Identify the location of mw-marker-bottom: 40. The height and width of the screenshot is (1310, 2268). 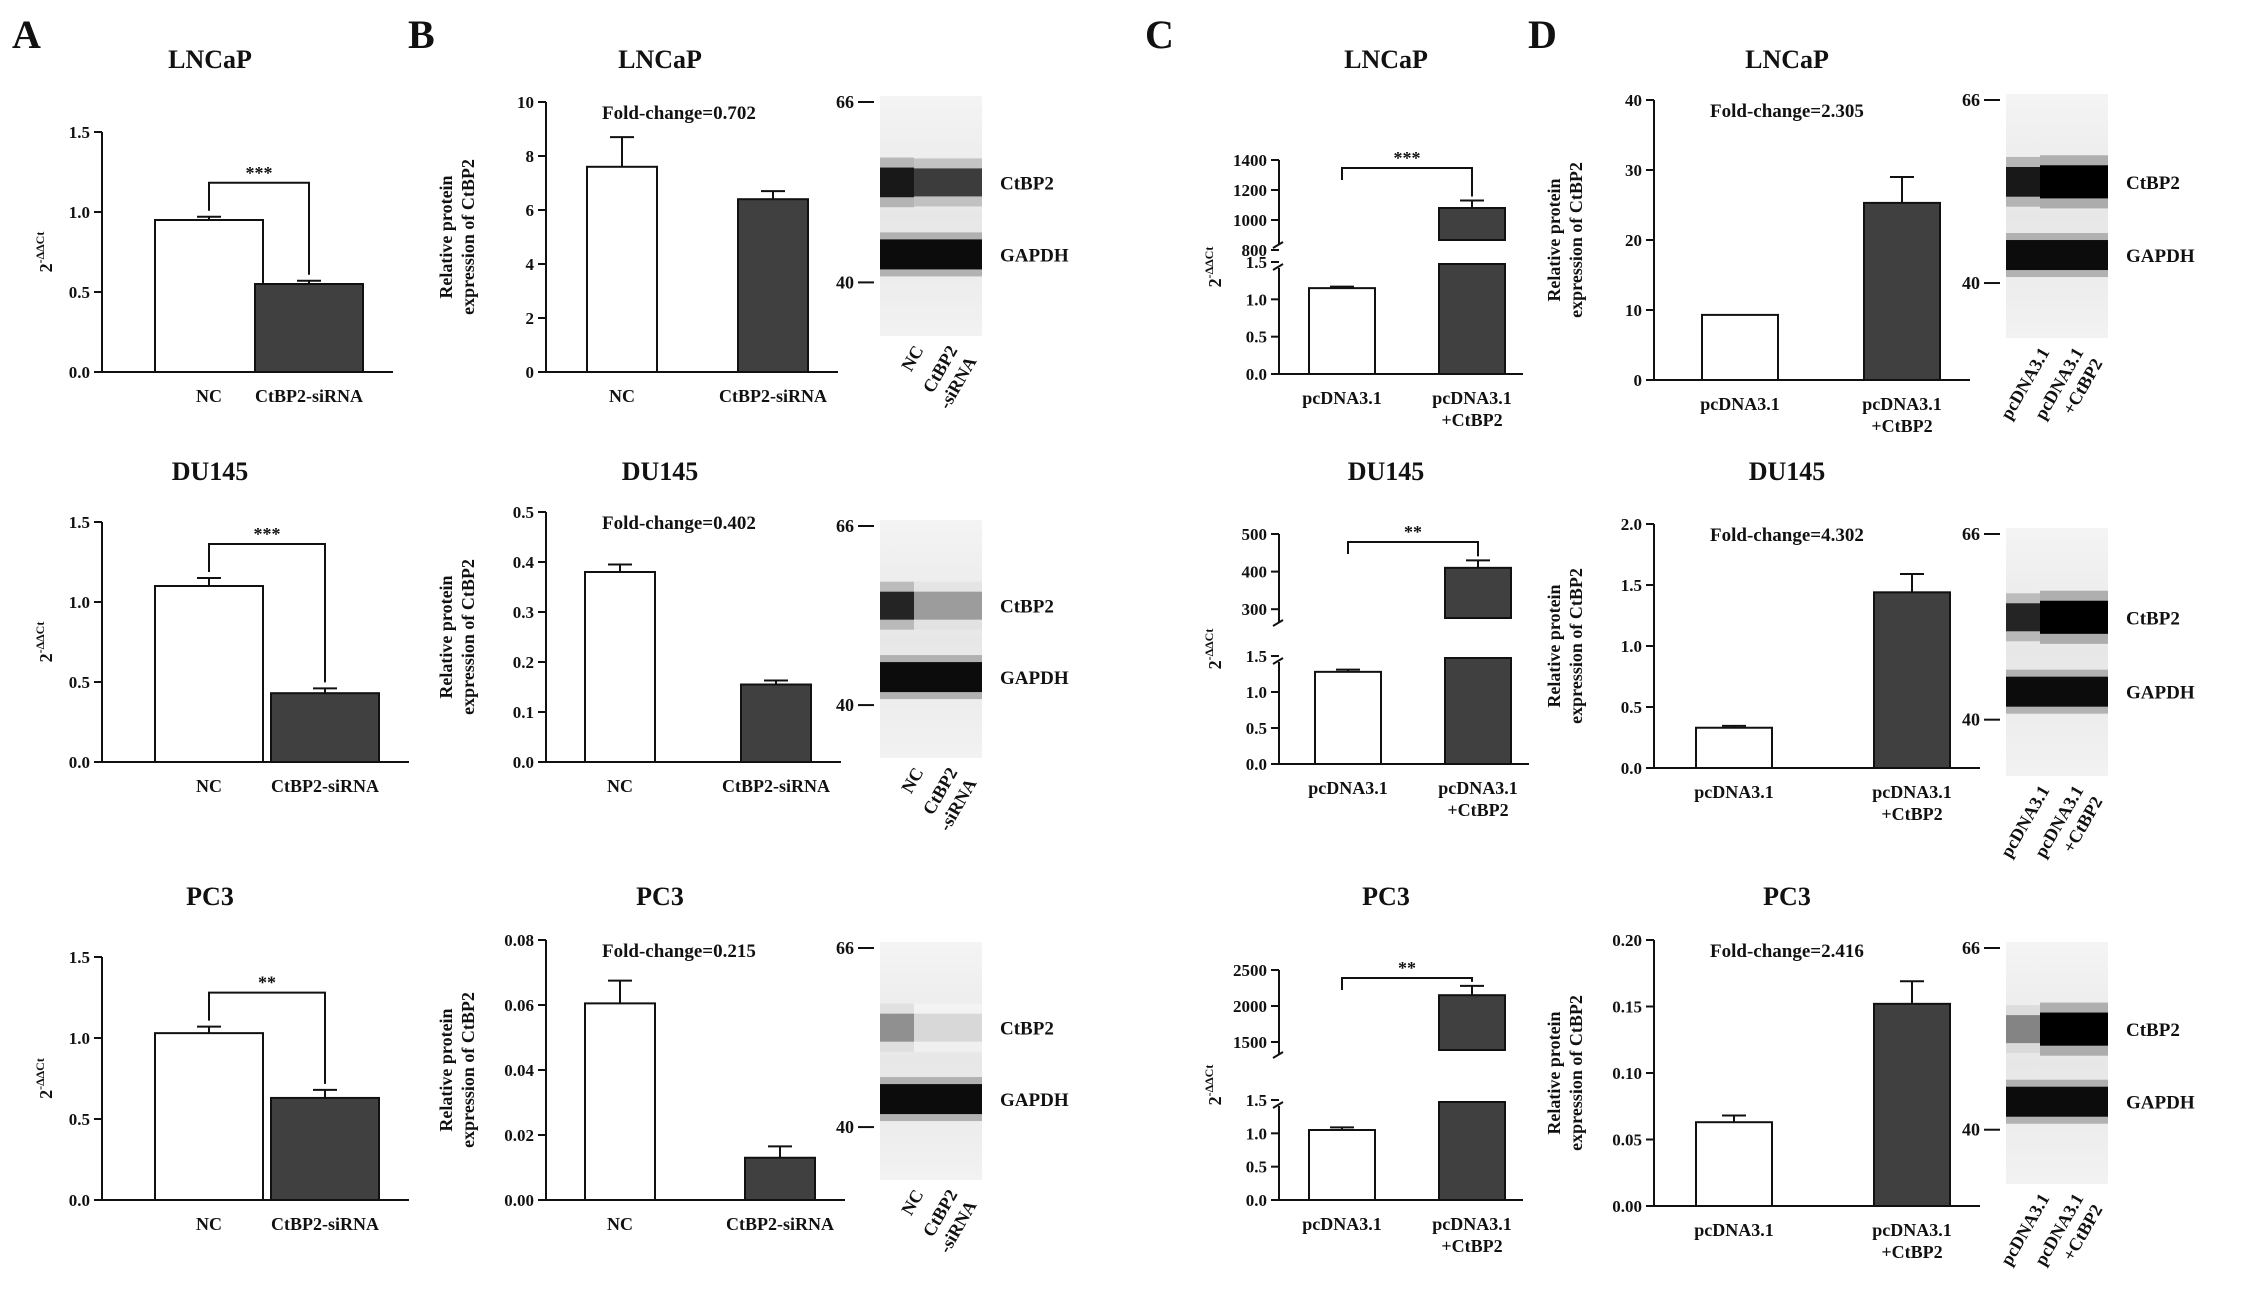
(1971, 1130).